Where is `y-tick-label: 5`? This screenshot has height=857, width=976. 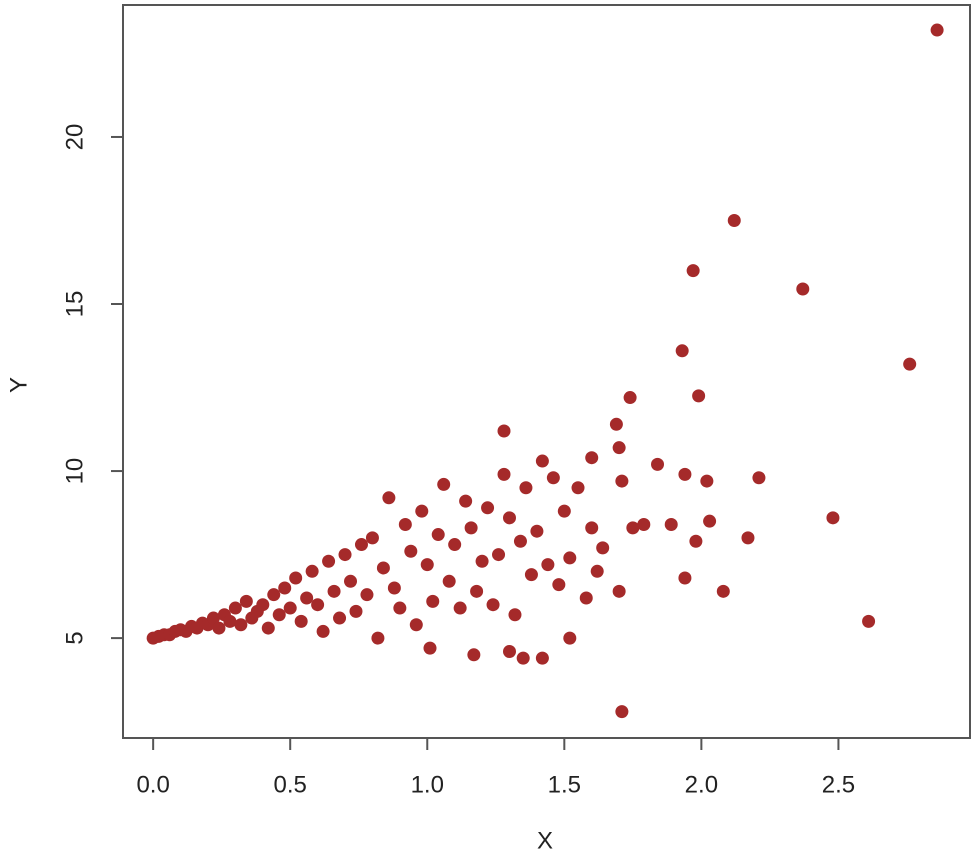
y-tick-label: 5 is located at coordinates (74, 637).